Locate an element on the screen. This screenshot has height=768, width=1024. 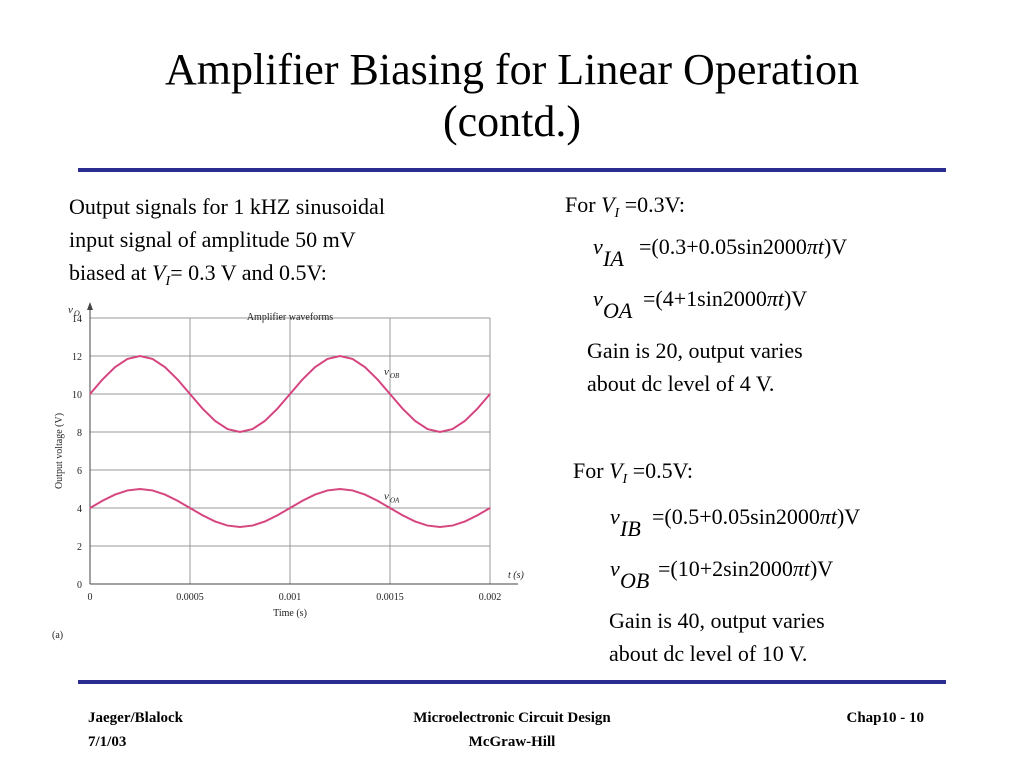
equation-v-ia: v IA =(0.3+0.05sin2000πt)V is located at coordinates (763, 256).